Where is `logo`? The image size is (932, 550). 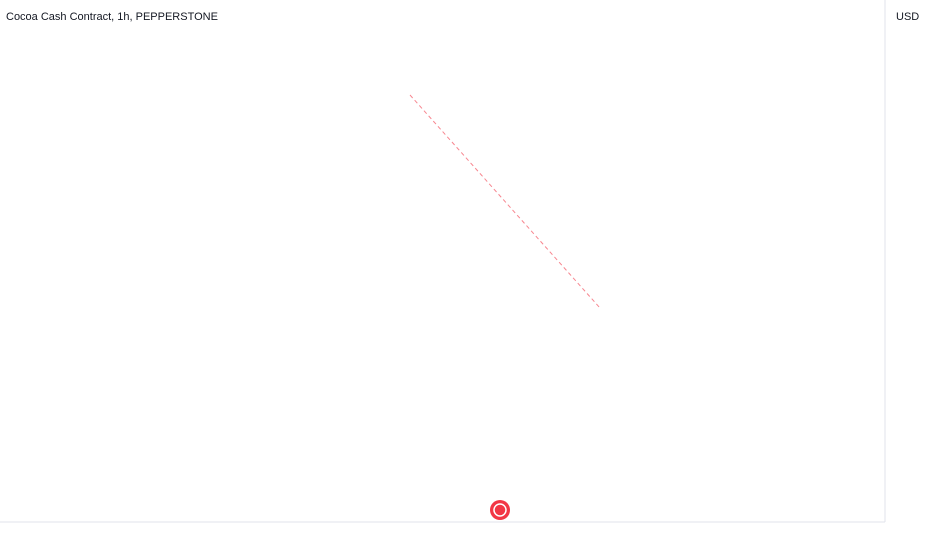
logo is located at coordinates (500, 510).